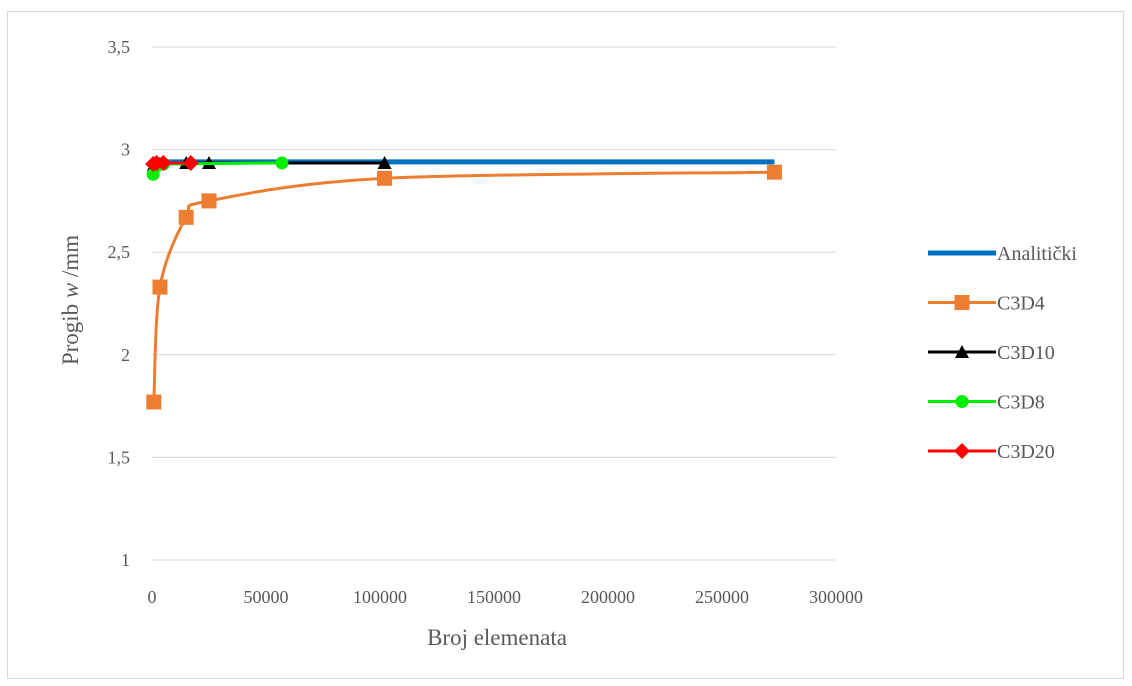 This screenshot has width=1132, height=686. I want to click on legend-label: Analitički, so click(1037, 254).